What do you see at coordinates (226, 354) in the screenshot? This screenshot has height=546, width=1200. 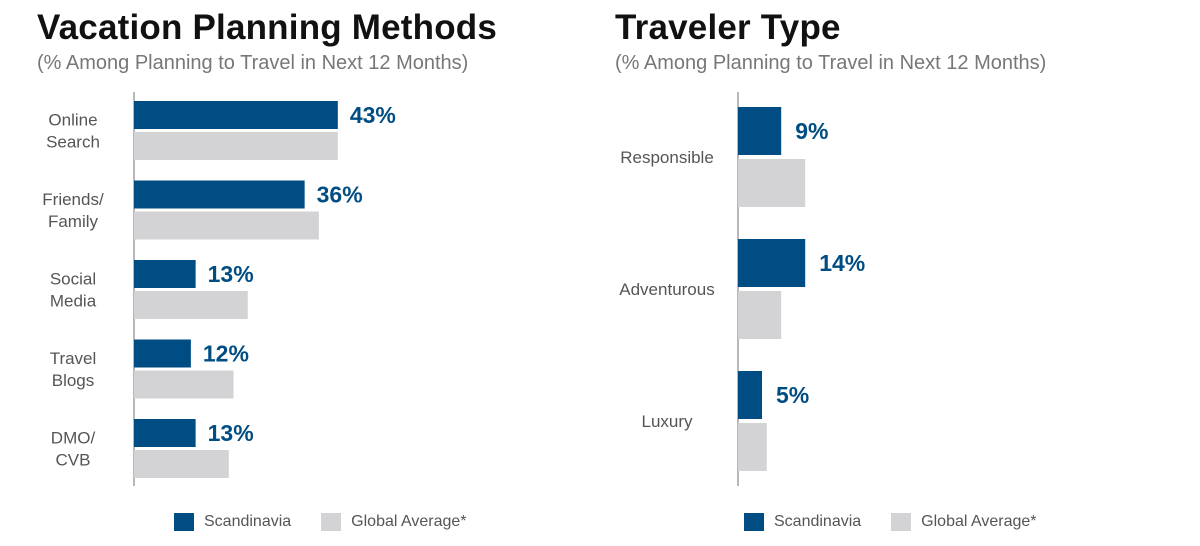 I see `data-label-travel-blogs: 12%` at bounding box center [226, 354].